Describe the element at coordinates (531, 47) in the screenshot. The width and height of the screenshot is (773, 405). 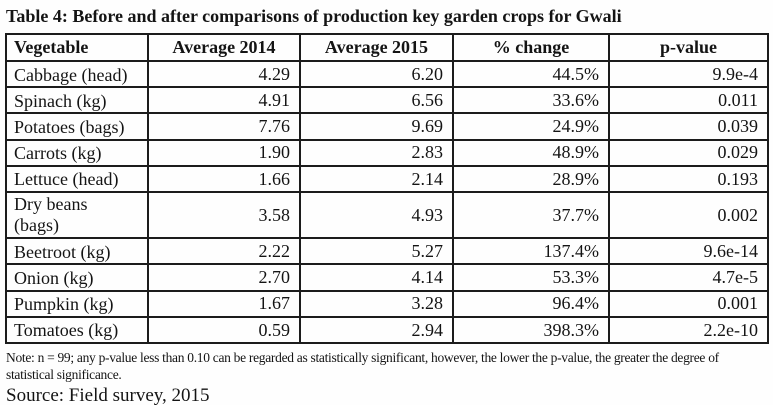
I see `column-header-pct-change: % change` at that location.